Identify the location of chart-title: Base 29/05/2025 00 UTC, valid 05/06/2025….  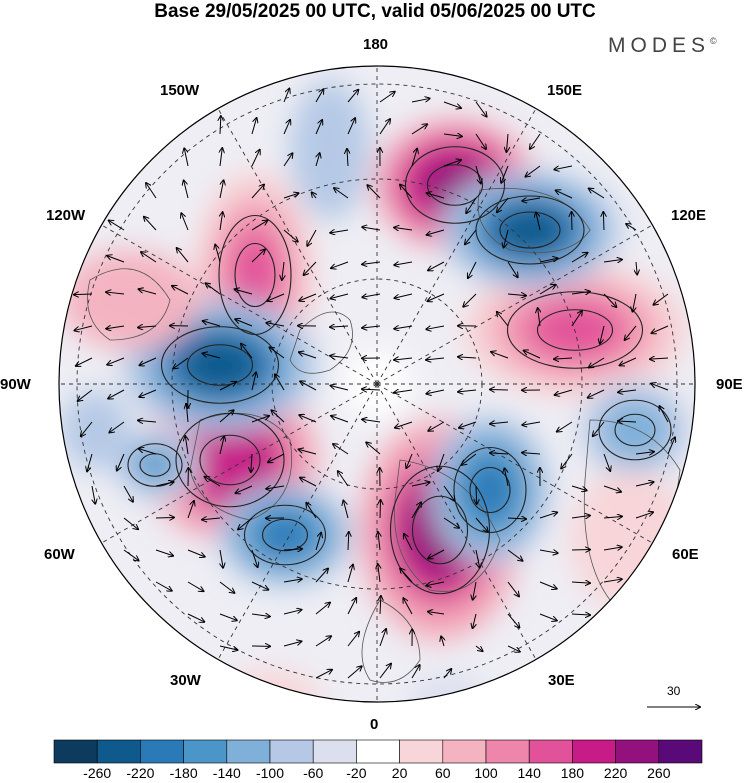
(375, 11).